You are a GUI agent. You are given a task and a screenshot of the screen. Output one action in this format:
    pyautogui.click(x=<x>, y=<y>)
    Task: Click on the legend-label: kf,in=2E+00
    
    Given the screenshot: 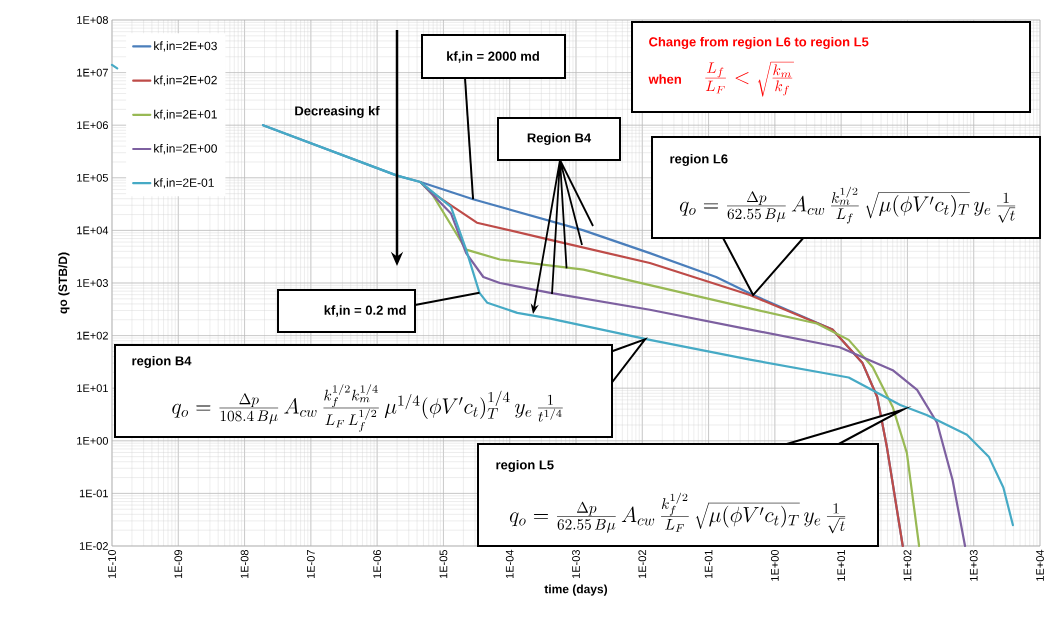 What is the action you would take?
    pyautogui.click(x=185, y=149)
    